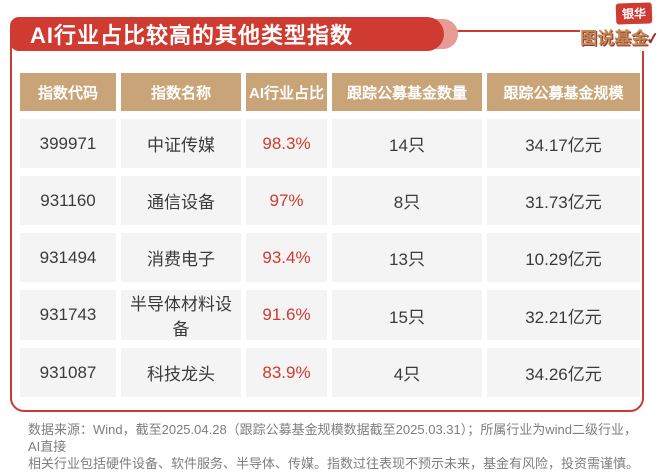 Image resolution: width=660 pixels, height=472 pixels. I want to click on fund-scale-cell: 32.21亿元, so click(563, 315).